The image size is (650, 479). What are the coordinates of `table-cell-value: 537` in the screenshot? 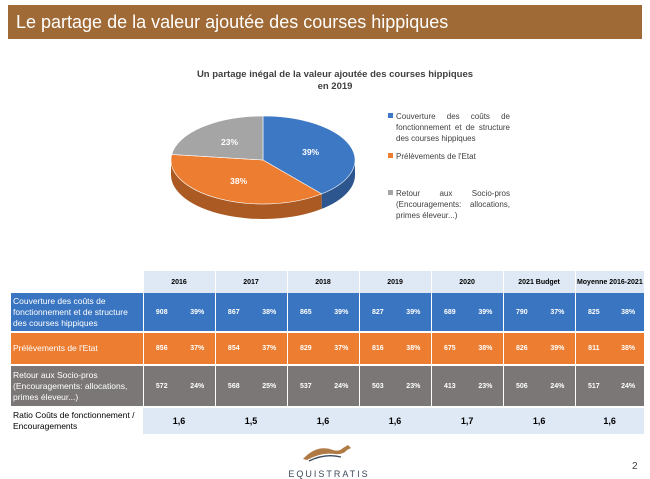 It's located at (305, 386).